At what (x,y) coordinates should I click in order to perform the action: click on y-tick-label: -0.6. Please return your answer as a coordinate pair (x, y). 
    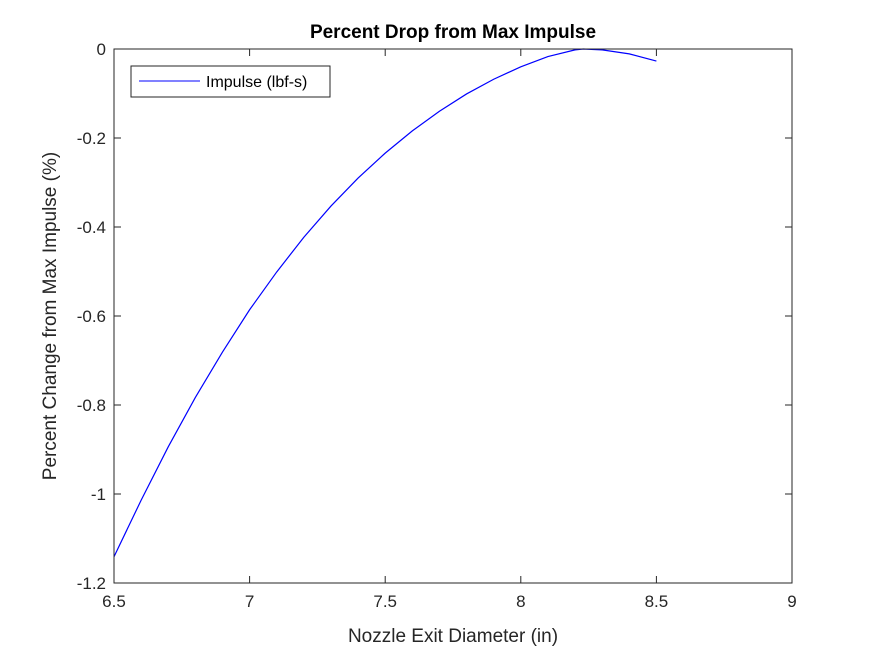
    Looking at the image, I should click on (91, 316).